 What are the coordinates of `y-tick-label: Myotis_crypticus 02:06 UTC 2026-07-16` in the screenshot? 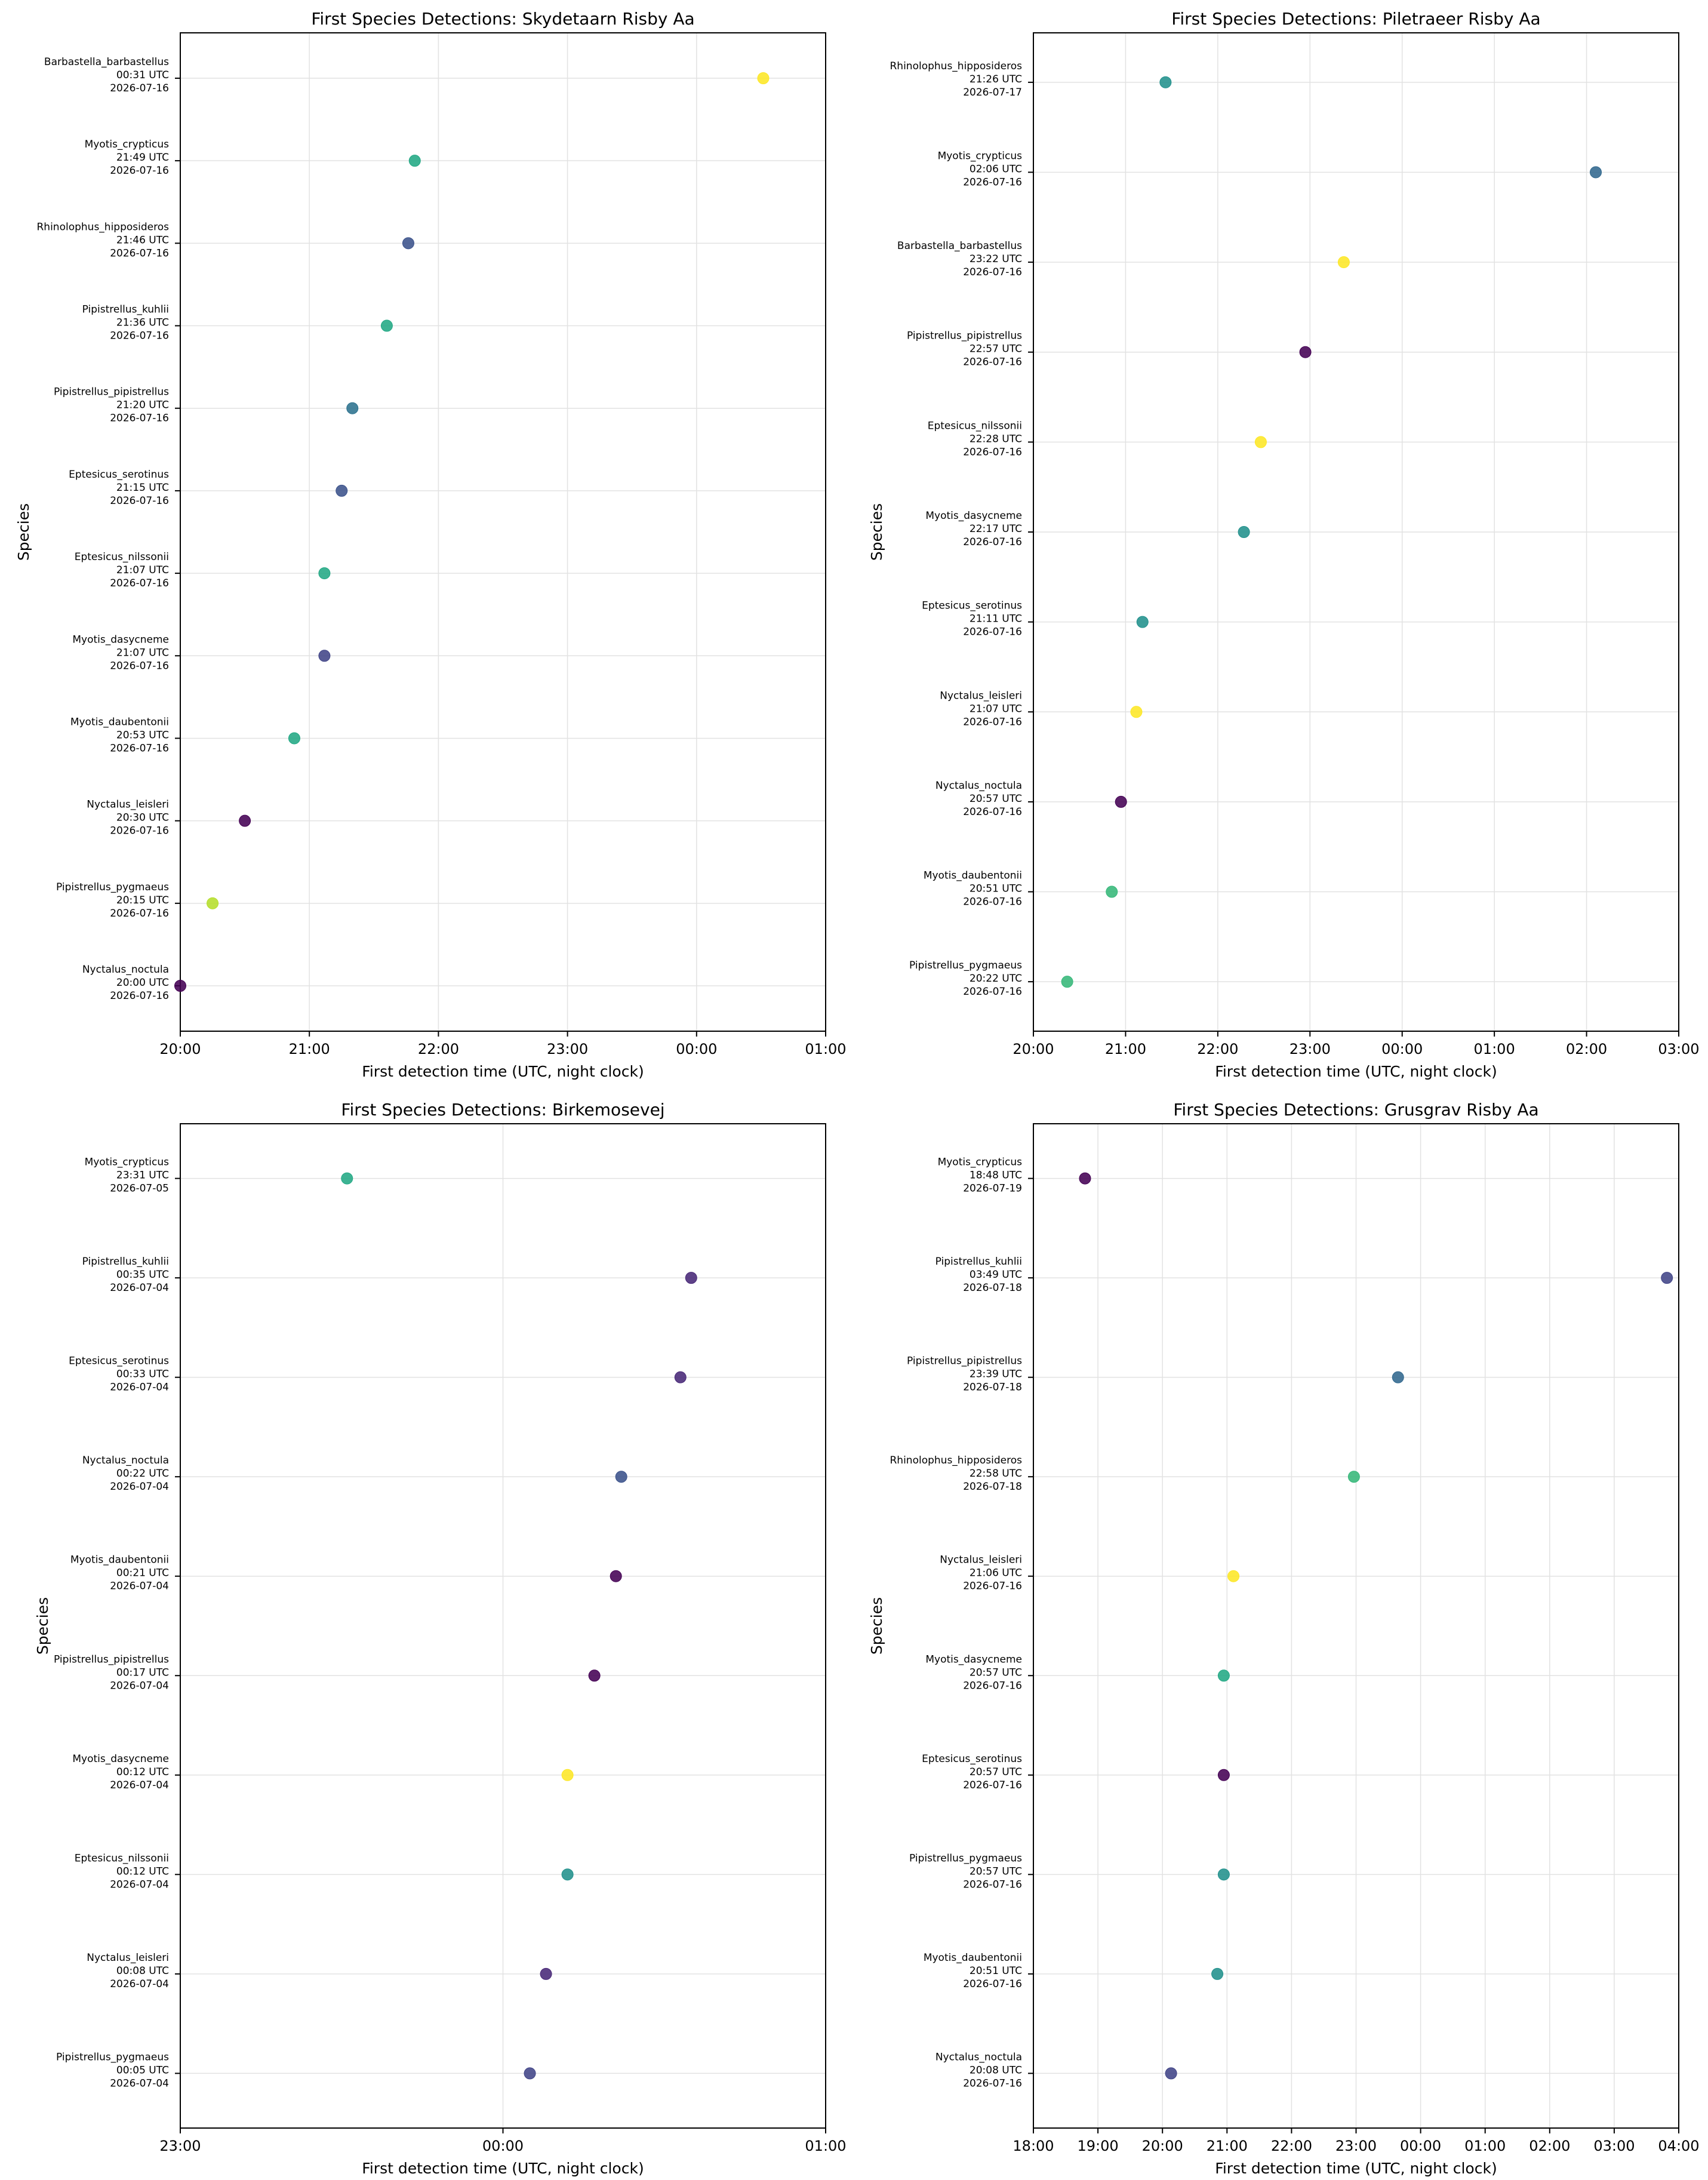 It's located at (980, 169).